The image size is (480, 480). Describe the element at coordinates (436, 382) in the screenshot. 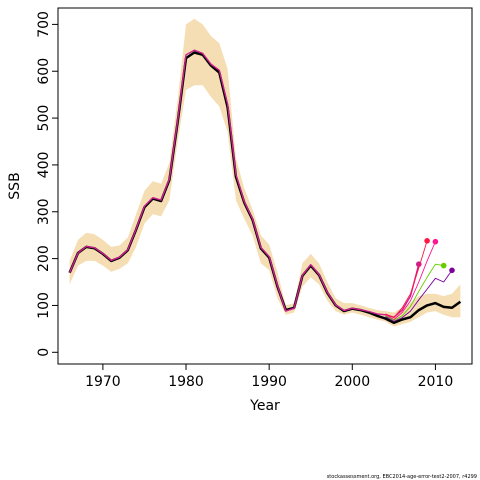

I see `x-tick-label-2010: 2010` at that location.